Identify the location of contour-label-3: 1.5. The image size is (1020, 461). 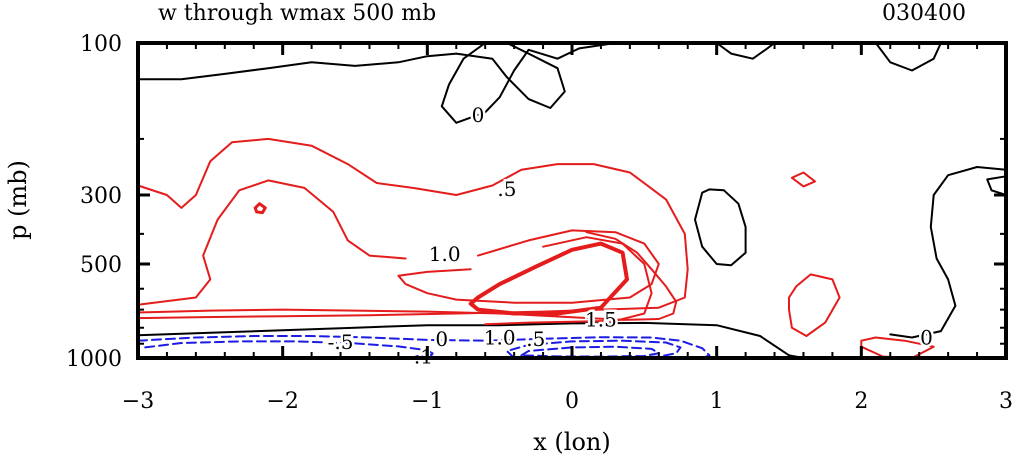
(601, 319).